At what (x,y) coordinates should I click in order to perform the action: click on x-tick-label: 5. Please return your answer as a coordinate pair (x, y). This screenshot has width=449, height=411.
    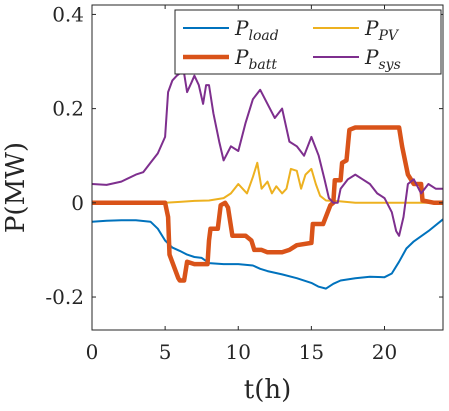
    Looking at the image, I should click on (165, 352).